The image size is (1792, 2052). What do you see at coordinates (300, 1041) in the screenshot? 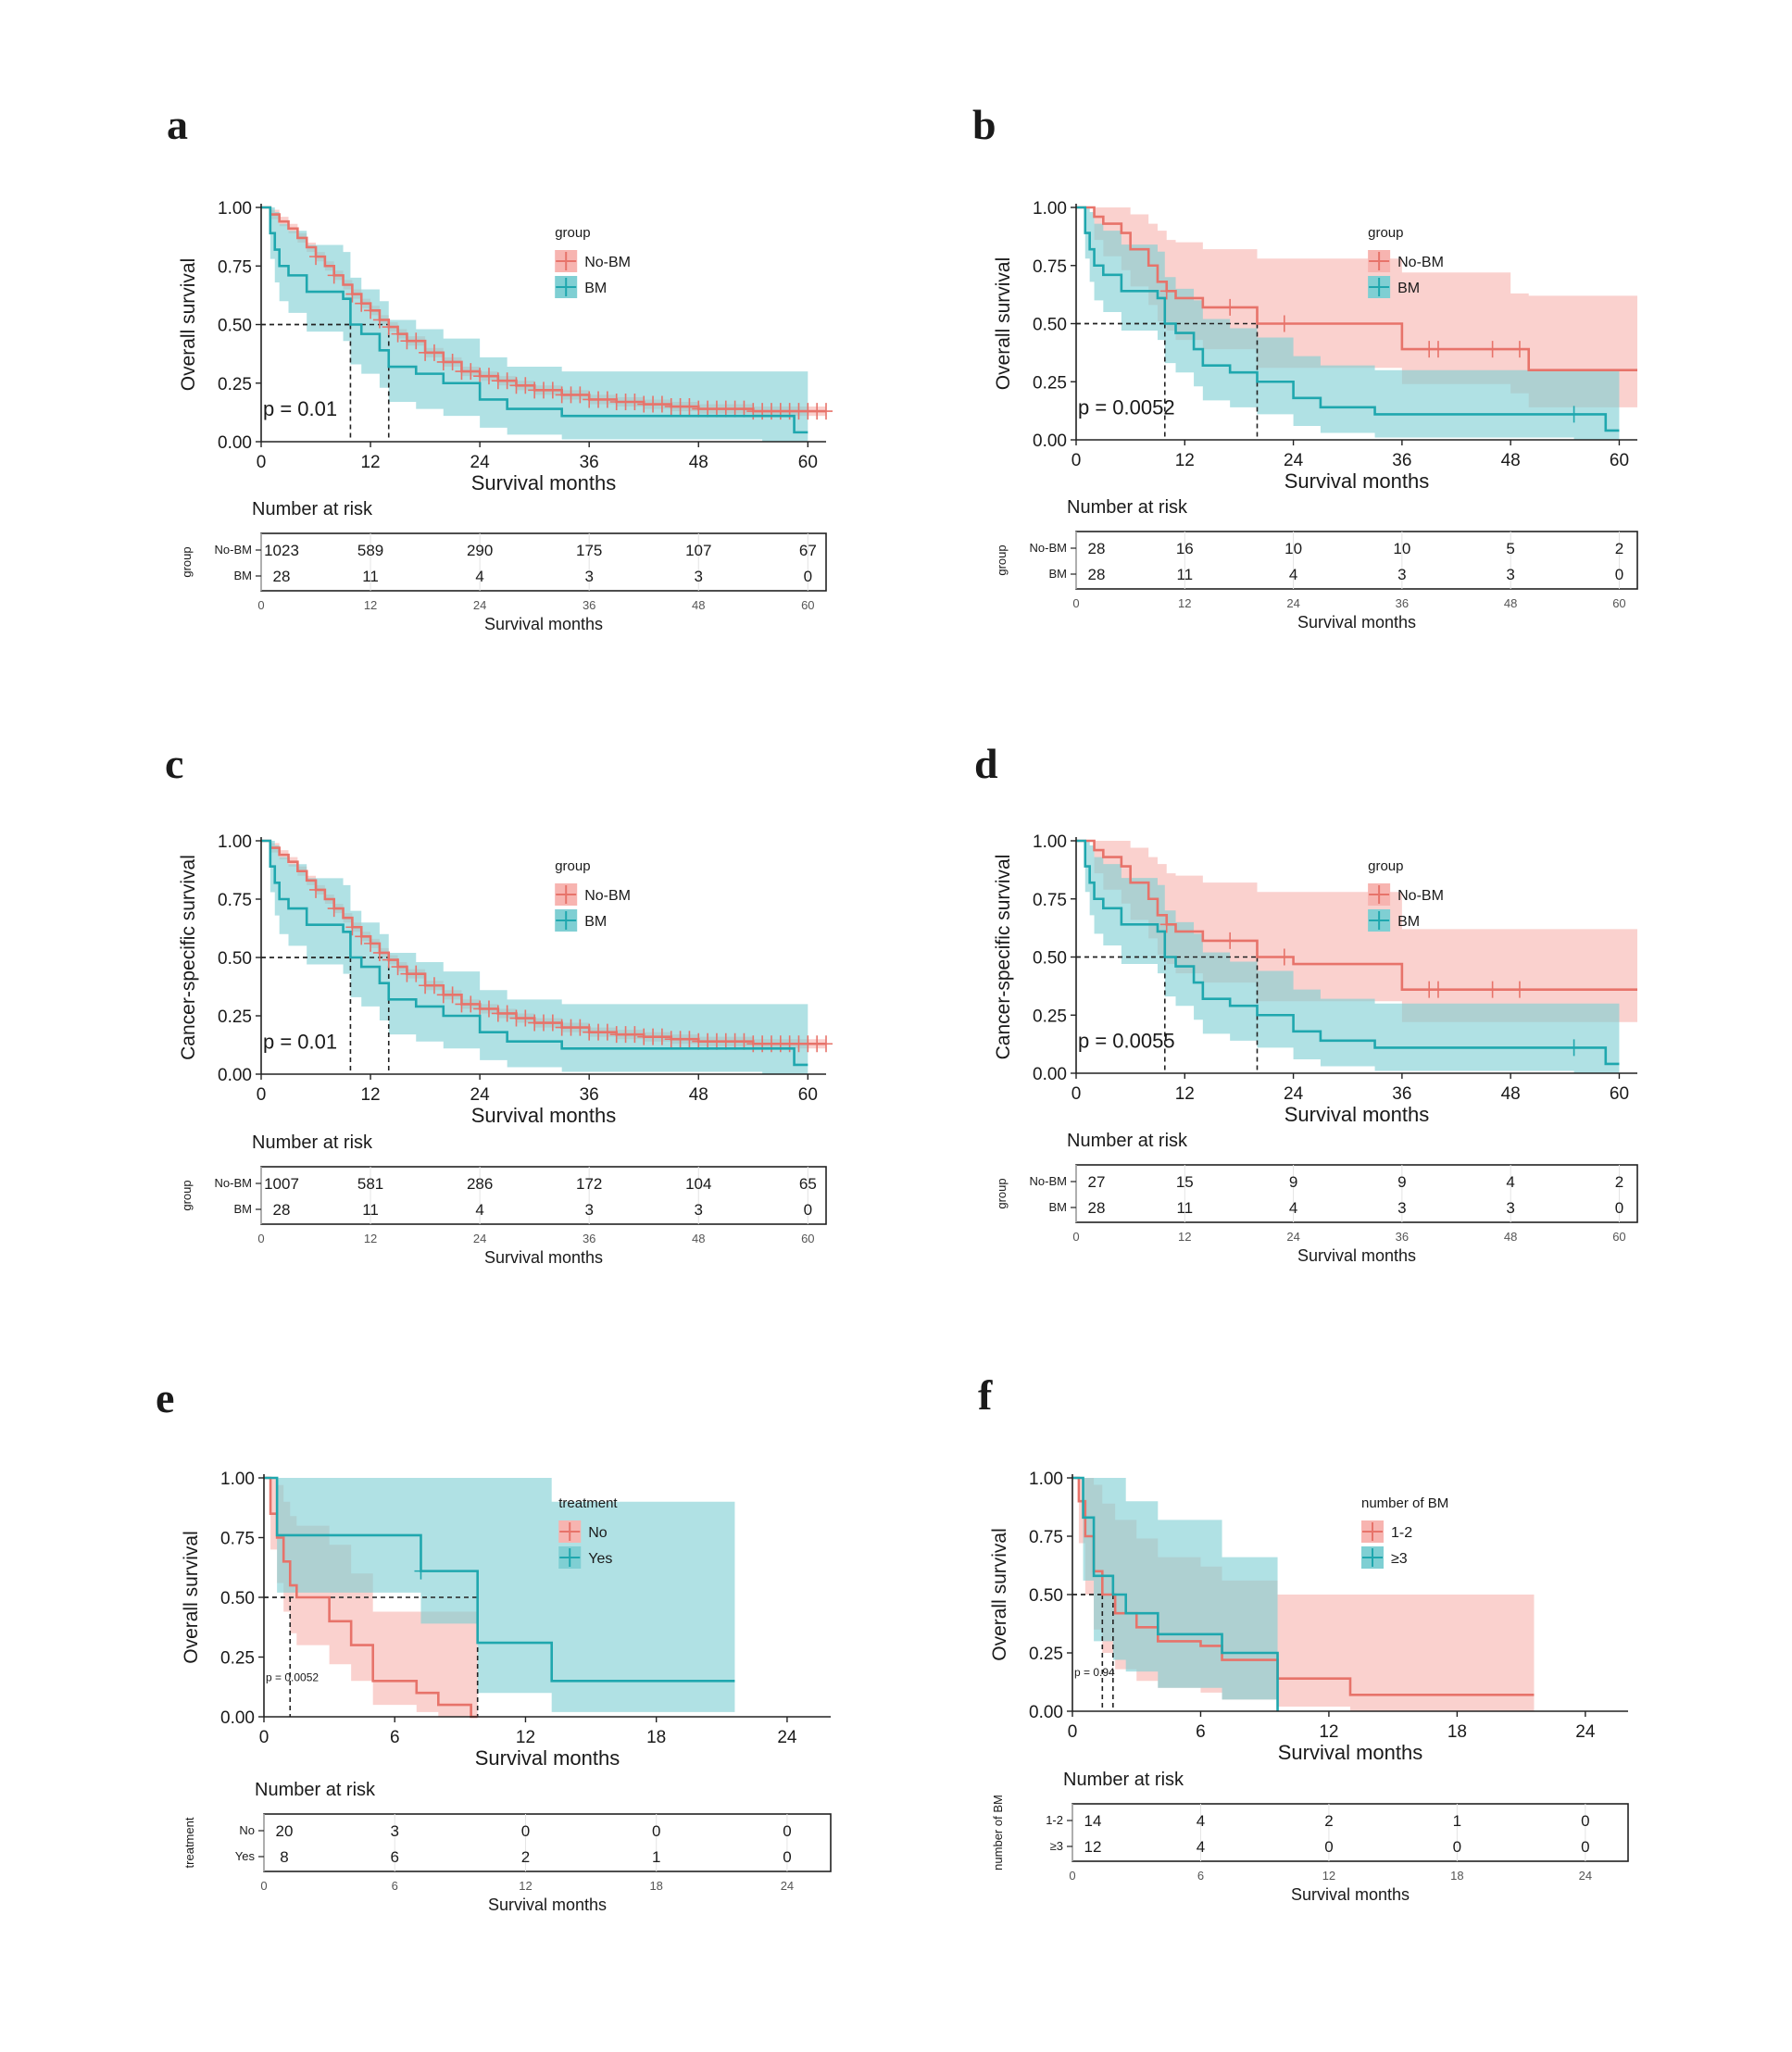
I see `p-value: p = 0.01` at bounding box center [300, 1041].